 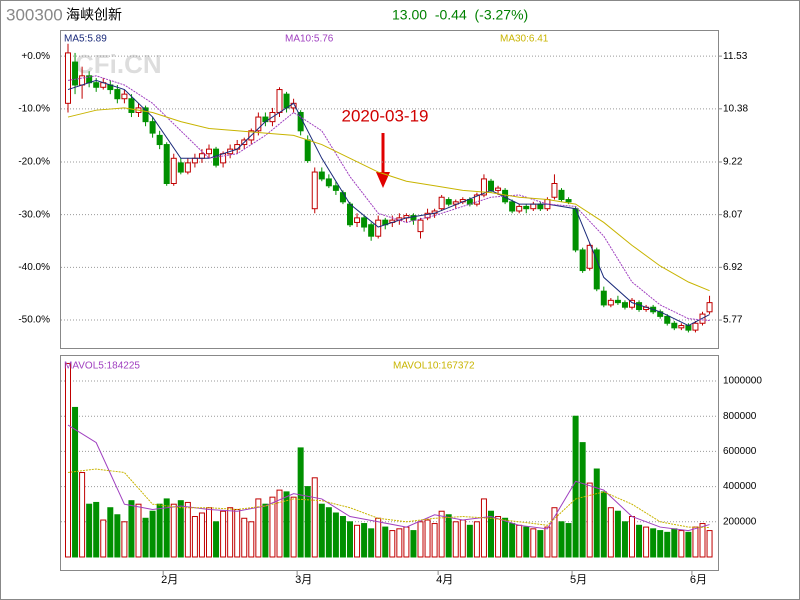 I want to click on x-tick-label: 4月, so click(x=444, y=580).